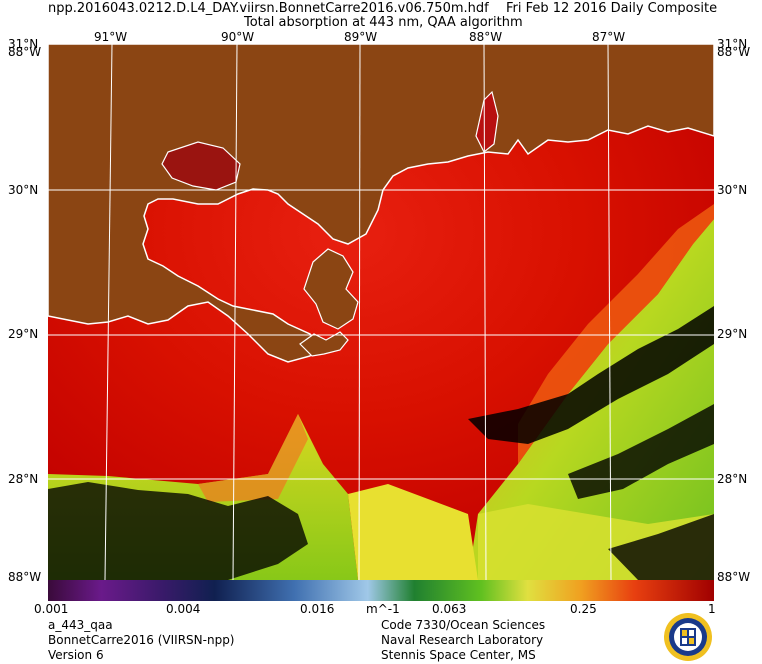 This screenshot has height=664, width=762. What do you see at coordinates (361, 37) in the screenshot?
I see `lon-label-89w: 89°W` at bounding box center [361, 37].